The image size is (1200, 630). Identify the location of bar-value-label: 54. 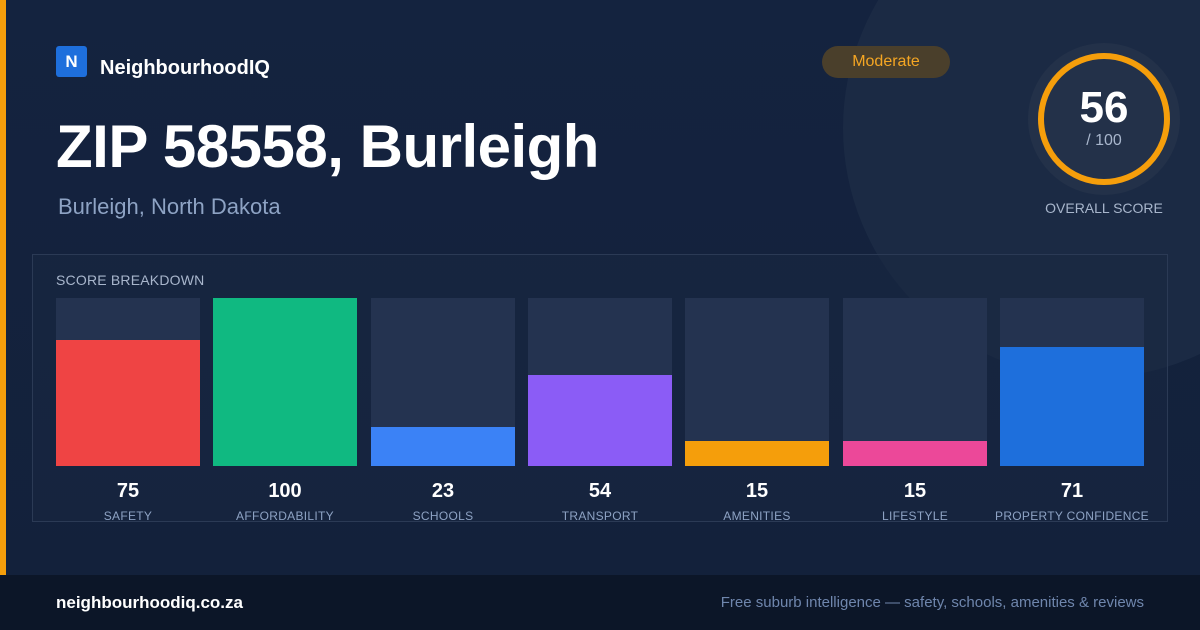
(600, 491).